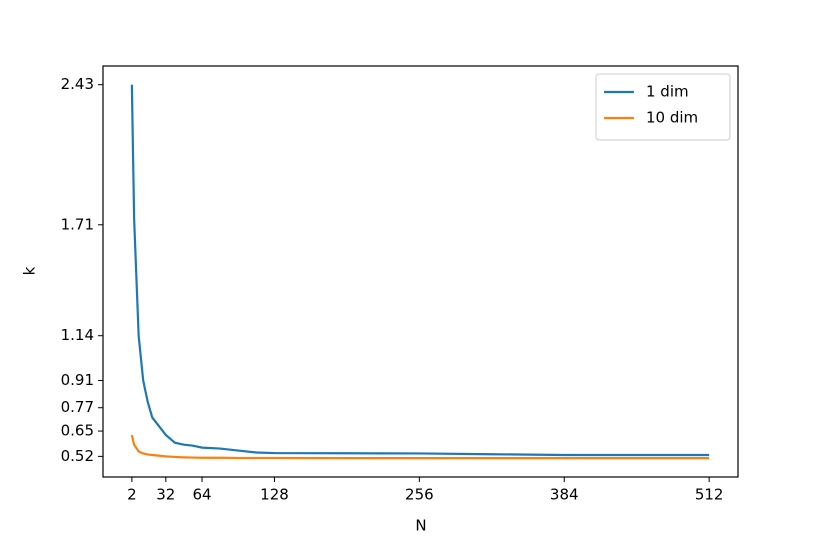 The width and height of the screenshot is (822, 552). I want to click on y-tick-label: 0.52, so click(77, 456).